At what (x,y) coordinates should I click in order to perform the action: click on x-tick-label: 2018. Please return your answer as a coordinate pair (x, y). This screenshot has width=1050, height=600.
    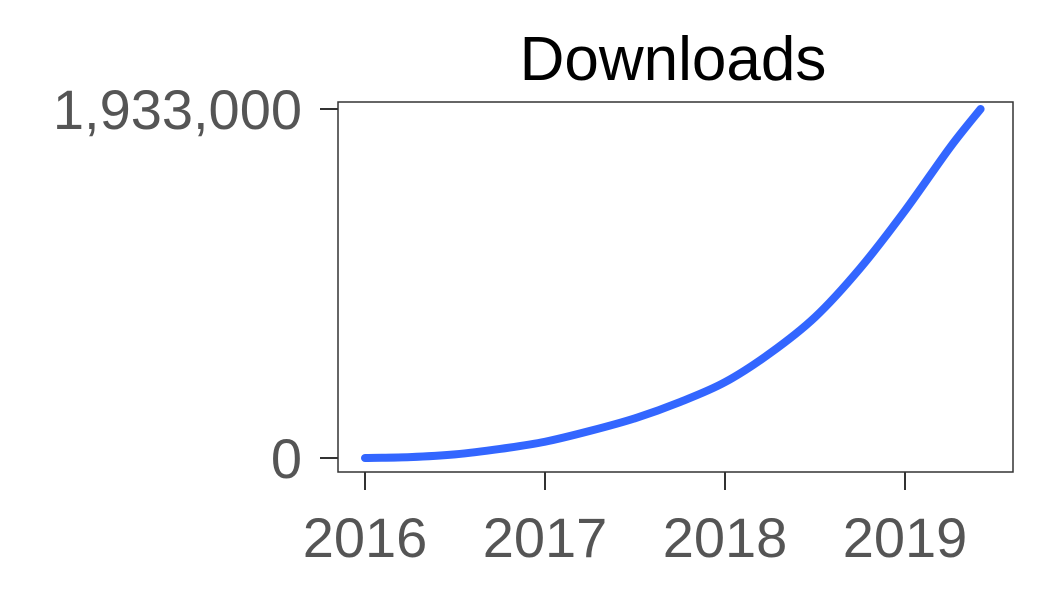
    Looking at the image, I should click on (725, 537).